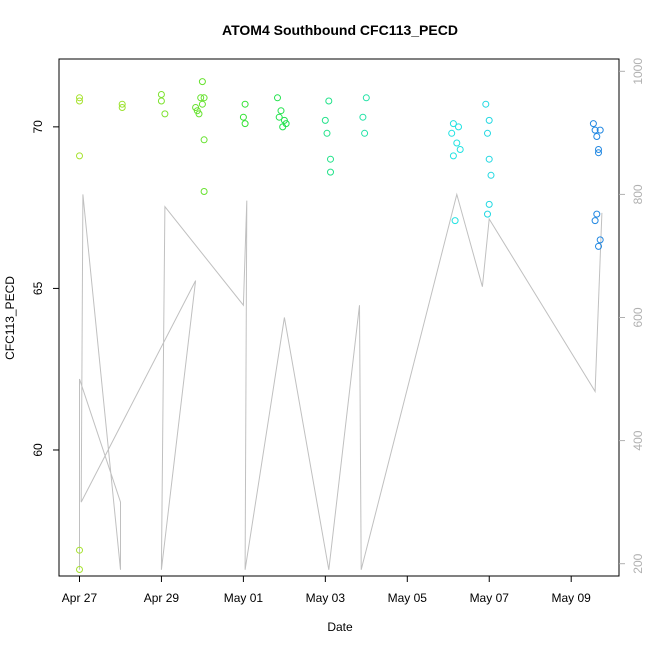 This screenshot has width=650, height=650. What do you see at coordinates (38, 127) in the screenshot?
I see `y-tick-label: 70` at bounding box center [38, 127].